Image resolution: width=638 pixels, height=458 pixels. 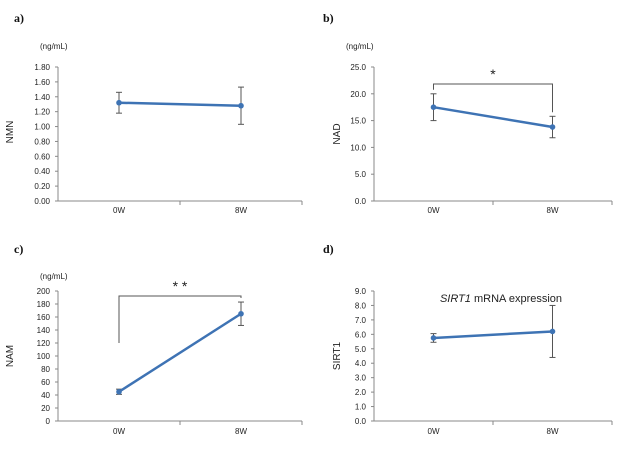 I want to click on y-tick-label: 3.0, so click(x=361, y=378).